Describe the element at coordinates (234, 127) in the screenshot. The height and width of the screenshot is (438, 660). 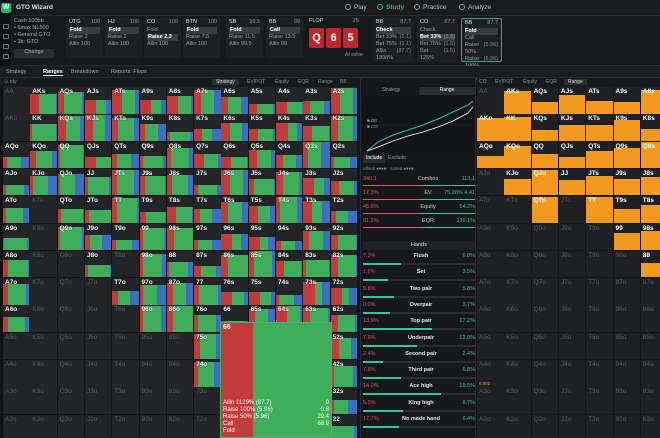
I see `hand-cell: K6s` at that location.